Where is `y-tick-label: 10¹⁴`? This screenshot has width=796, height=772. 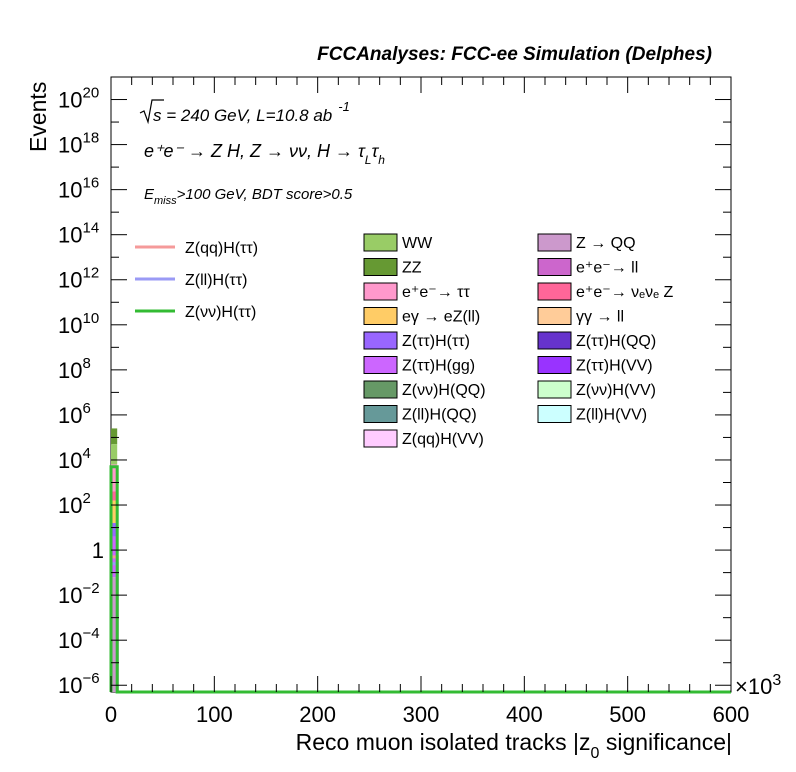
y-tick-label: 10¹⁴ is located at coordinates (78, 234).